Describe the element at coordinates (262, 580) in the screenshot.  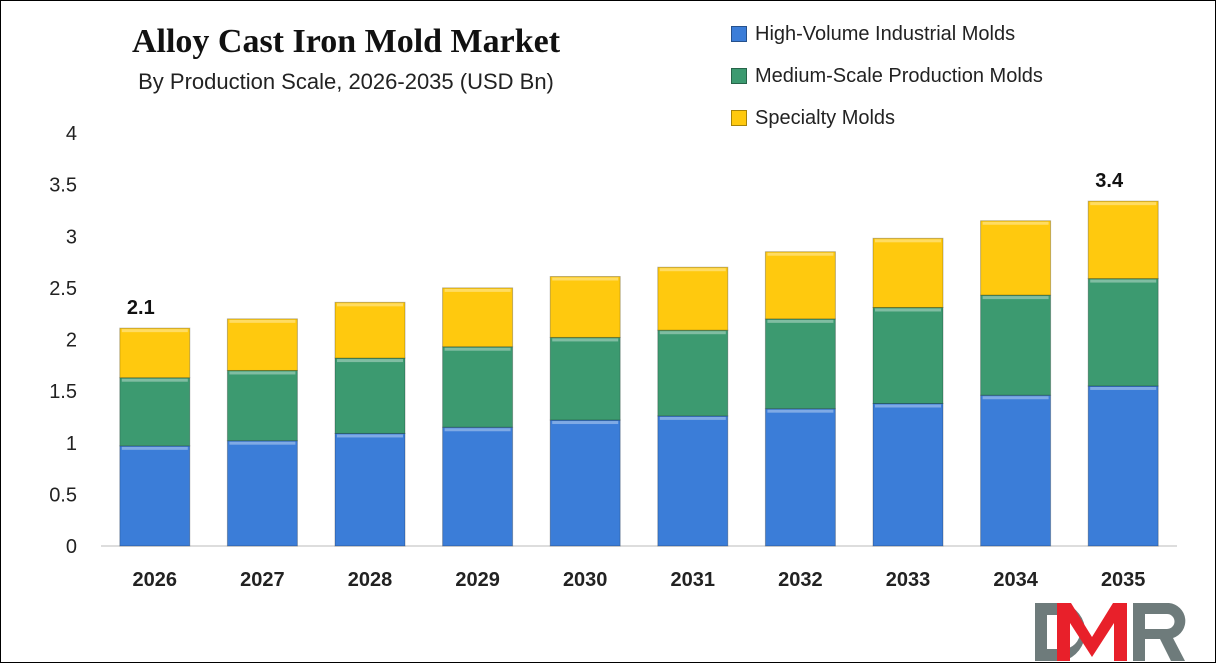
I see `x-tick-label: 2027` at that location.